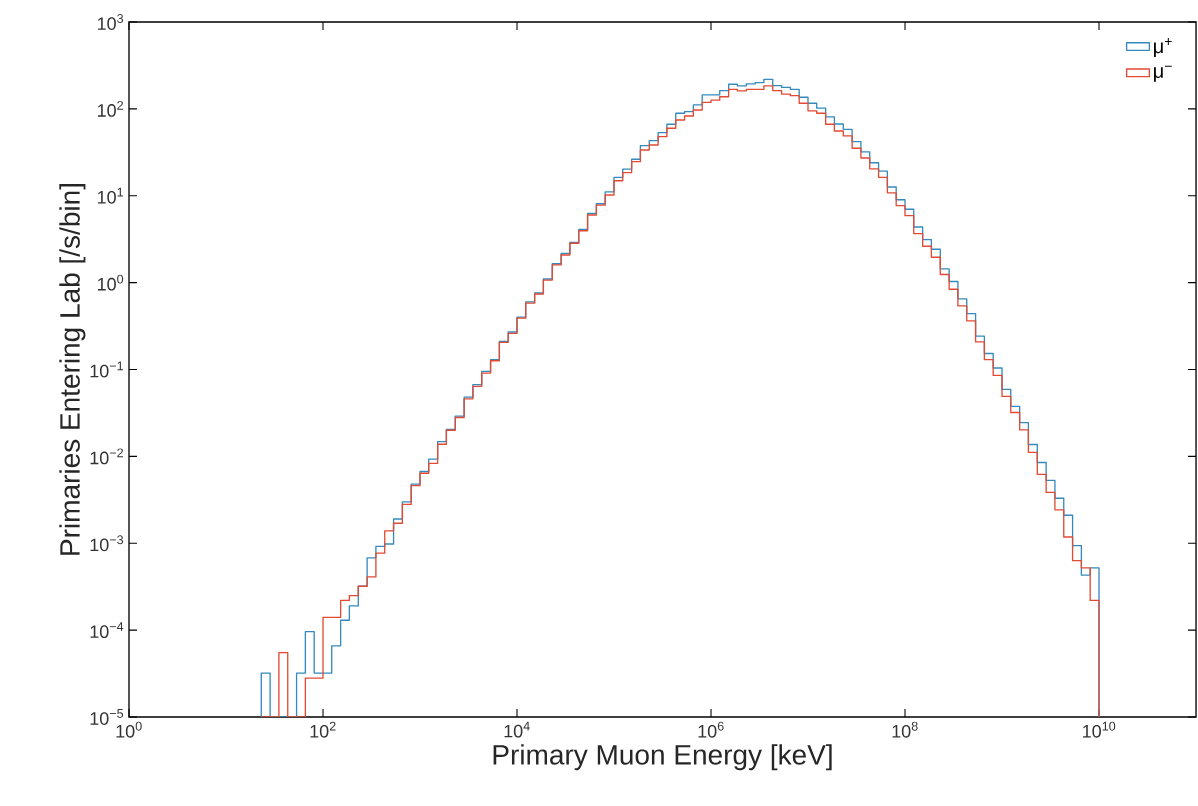 The image size is (1198, 806). I want to click on x-tick-label: 10$^{8}$, so click(905, 729).